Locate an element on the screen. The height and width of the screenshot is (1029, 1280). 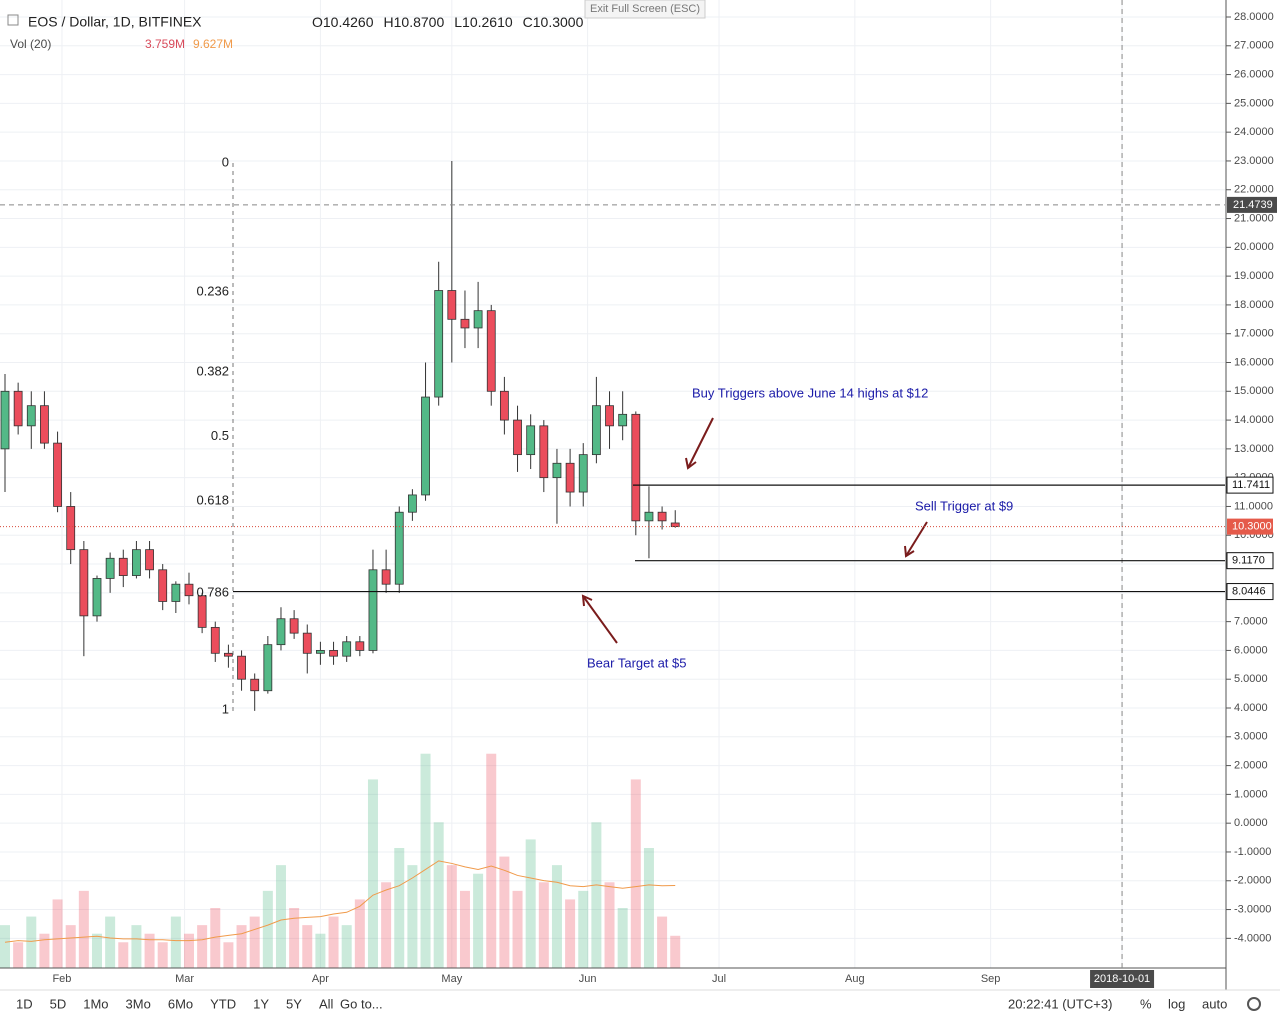
fib-level-label: 0 is located at coordinates (225, 161).